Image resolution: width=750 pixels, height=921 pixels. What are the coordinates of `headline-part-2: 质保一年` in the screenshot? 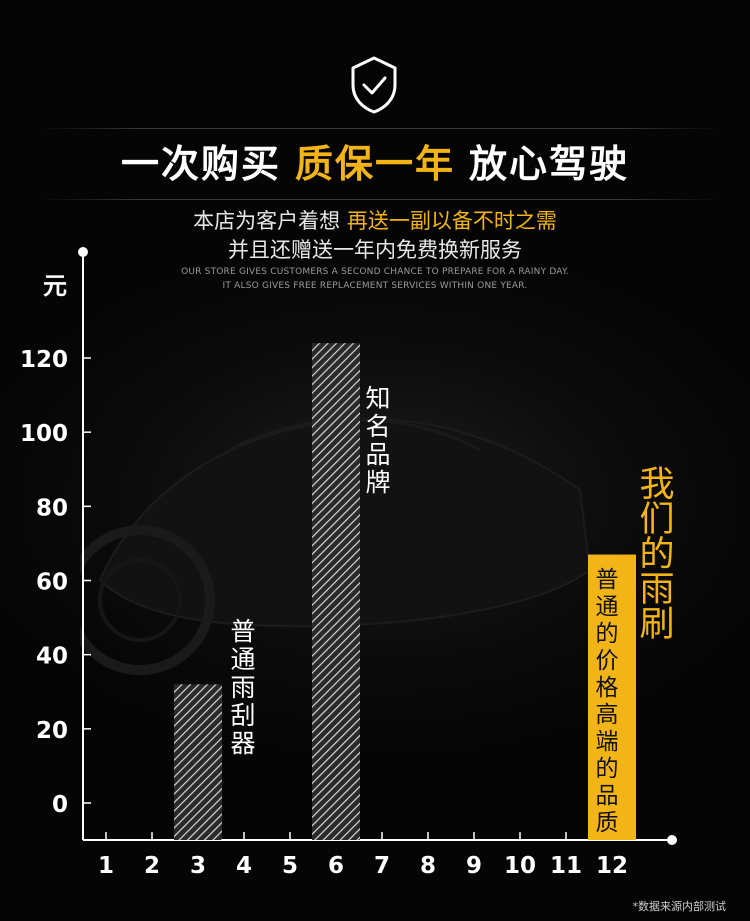 It's located at (374, 164).